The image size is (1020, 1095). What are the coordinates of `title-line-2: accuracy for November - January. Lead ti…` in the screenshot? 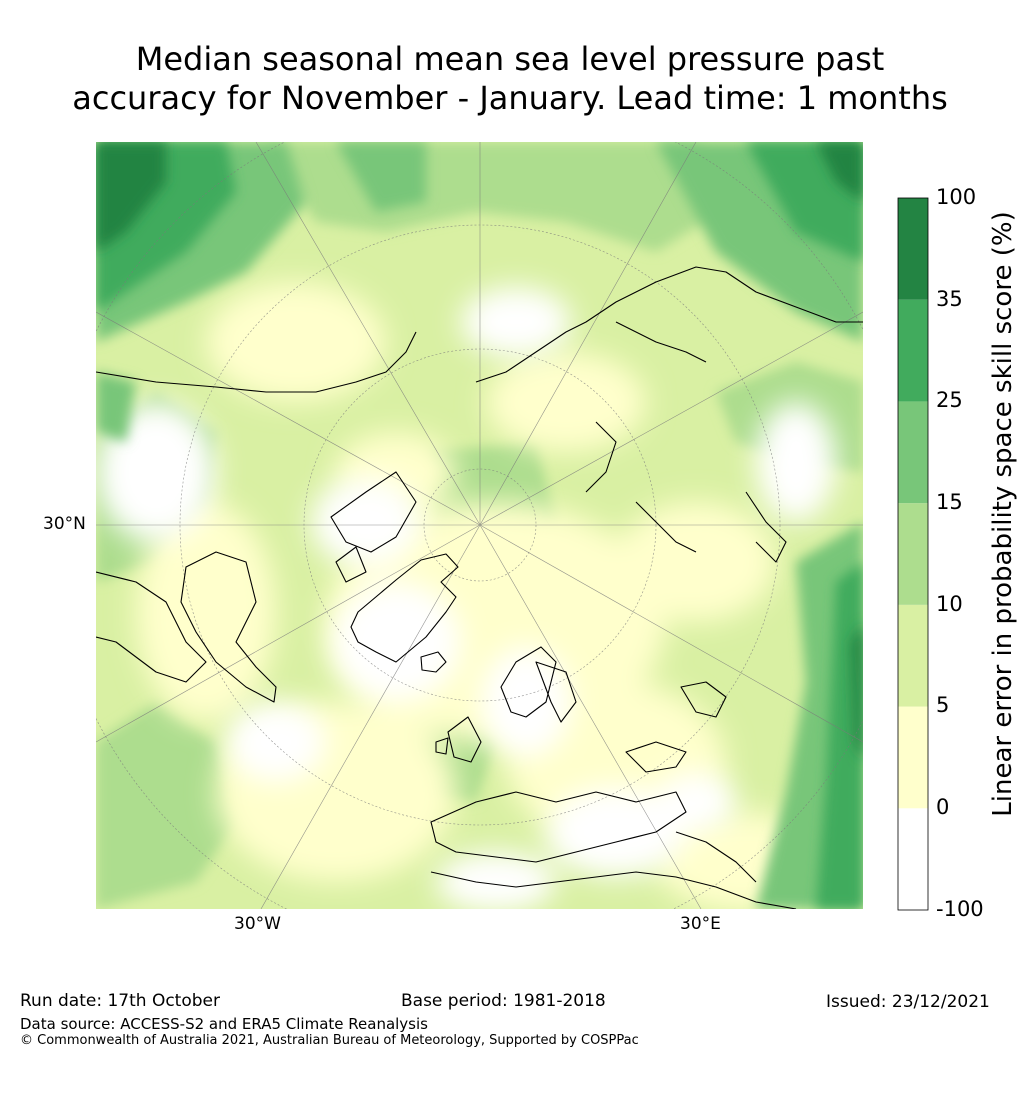 It's located at (510, 98).